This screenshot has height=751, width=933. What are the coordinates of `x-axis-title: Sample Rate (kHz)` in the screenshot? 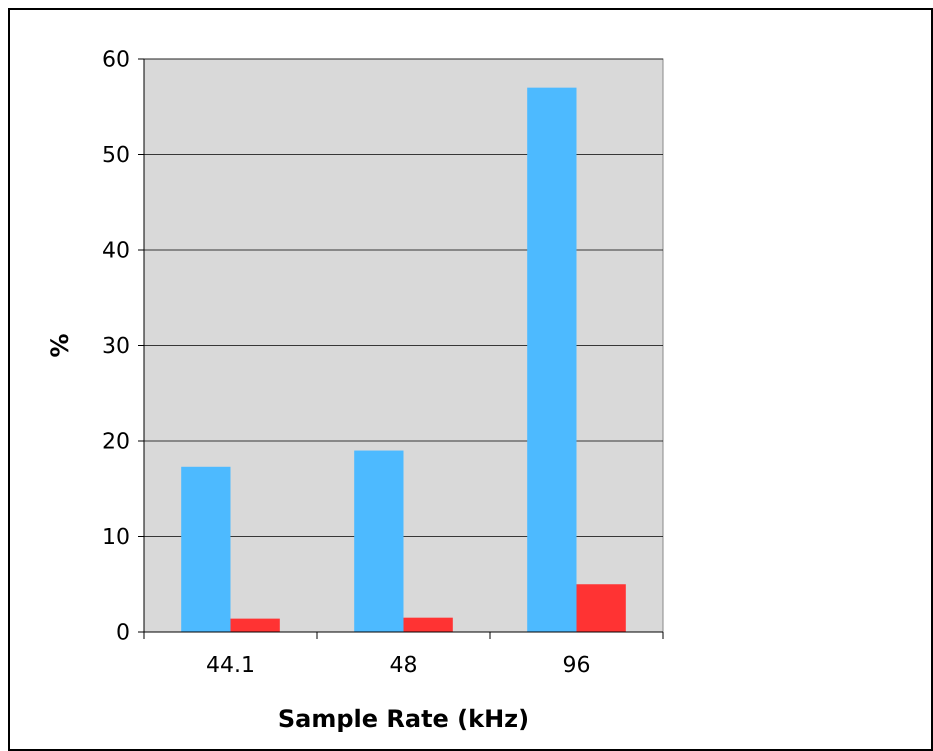 It's located at (404, 719).